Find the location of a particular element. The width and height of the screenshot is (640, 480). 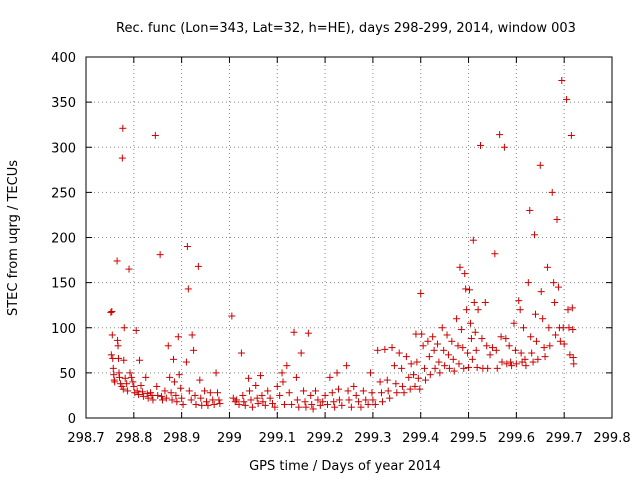

x-tick-label: 299 is located at coordinates (229, 438).